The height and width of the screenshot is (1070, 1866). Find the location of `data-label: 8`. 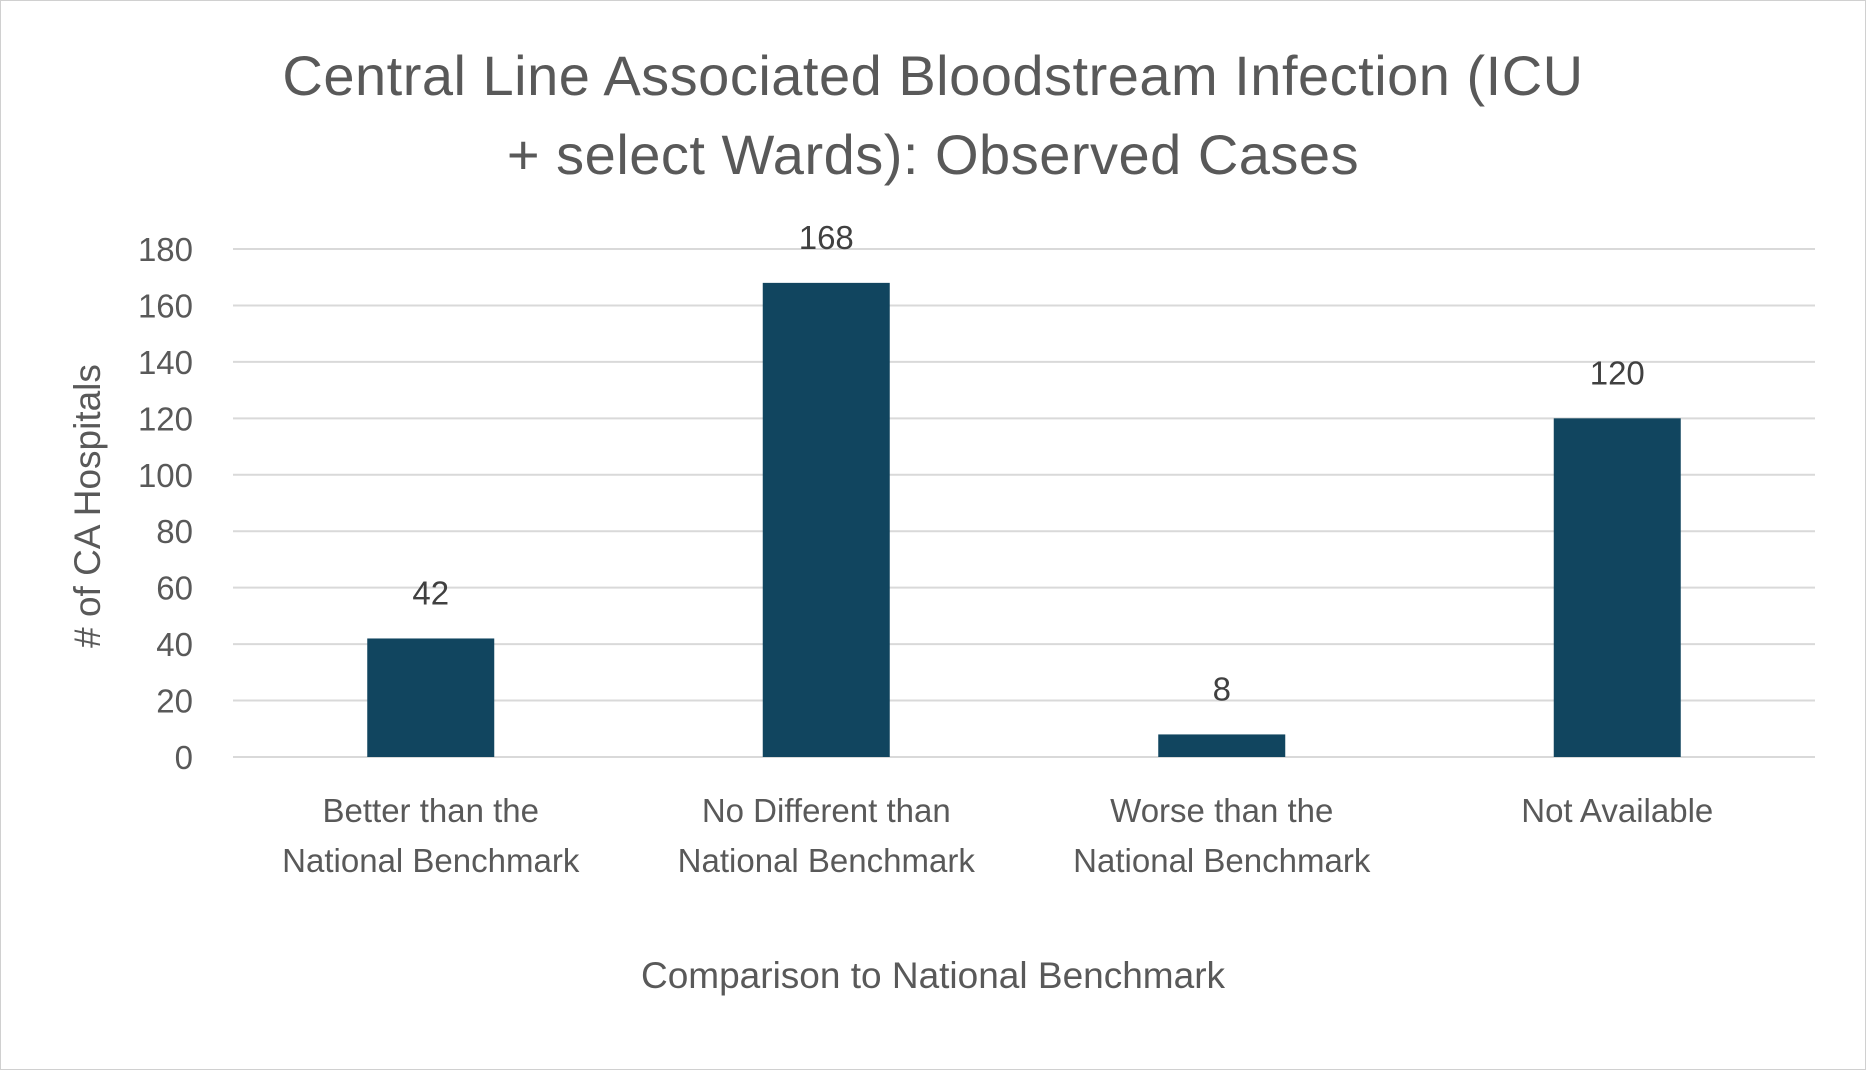

data-label: 8 is located at coordinates (1222, 688).